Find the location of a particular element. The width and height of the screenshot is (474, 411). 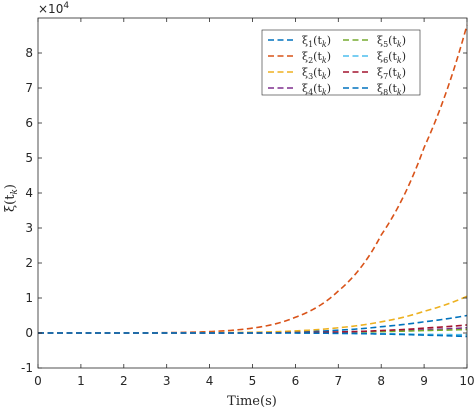

y-tick-label: 0 is located at coordinates (29, 333).